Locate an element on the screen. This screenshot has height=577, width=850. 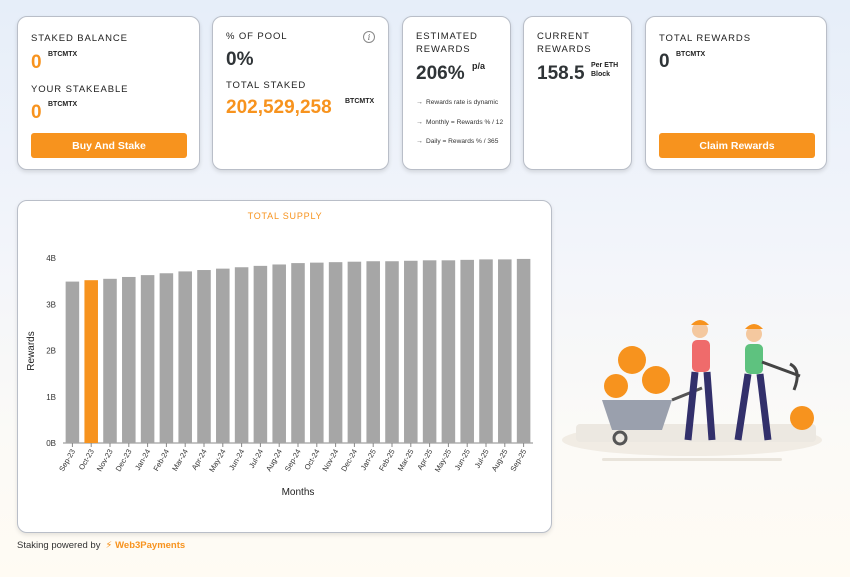
rewards-note-2-text: Monthly = Rewards % / 12 is located at coordinates (465, 122).